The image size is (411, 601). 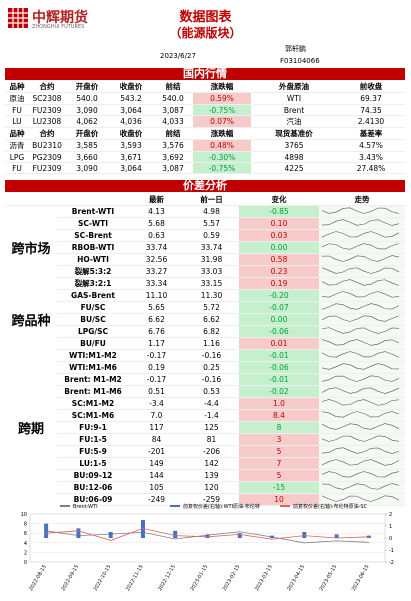 I want to click on cell: FU:1-5, so click(x=93, y=439).